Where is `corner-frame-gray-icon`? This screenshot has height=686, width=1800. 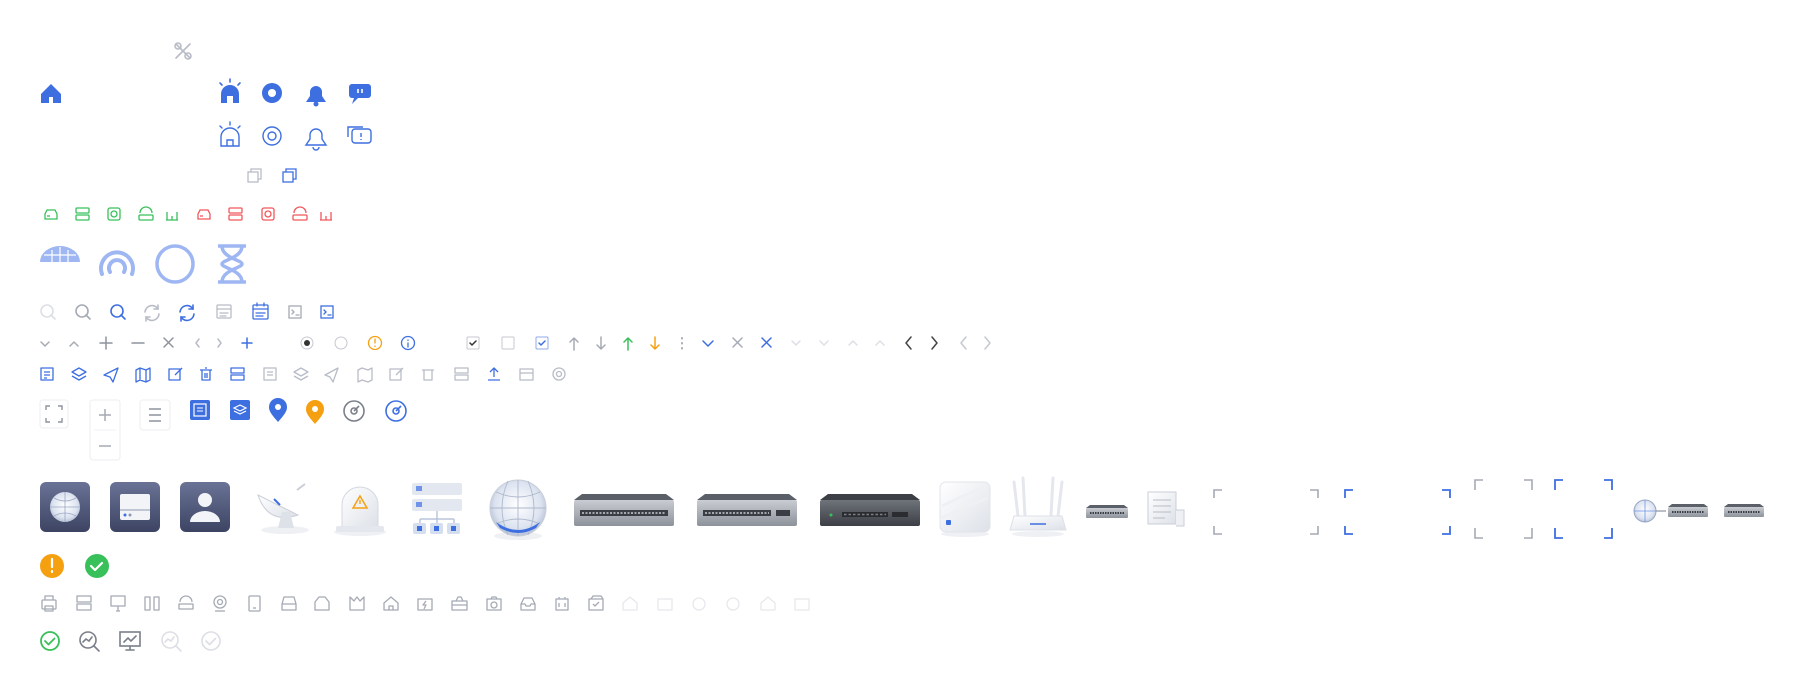
corner-frame-gray-icon is located at coordinates (1266, 512).